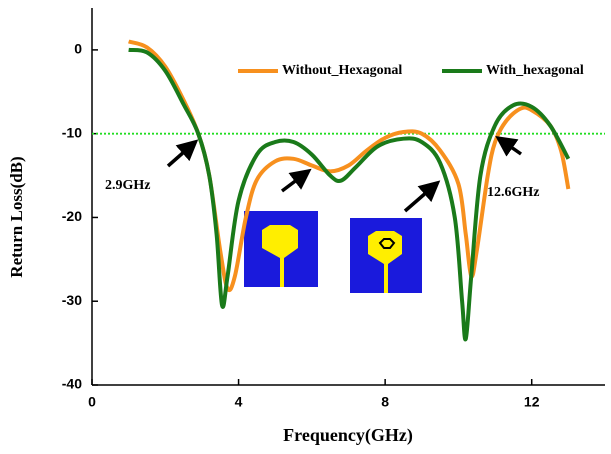 This screenshot has width=611, height=454. I want to click on annotation: 12.6GHz, so click(513, 192).